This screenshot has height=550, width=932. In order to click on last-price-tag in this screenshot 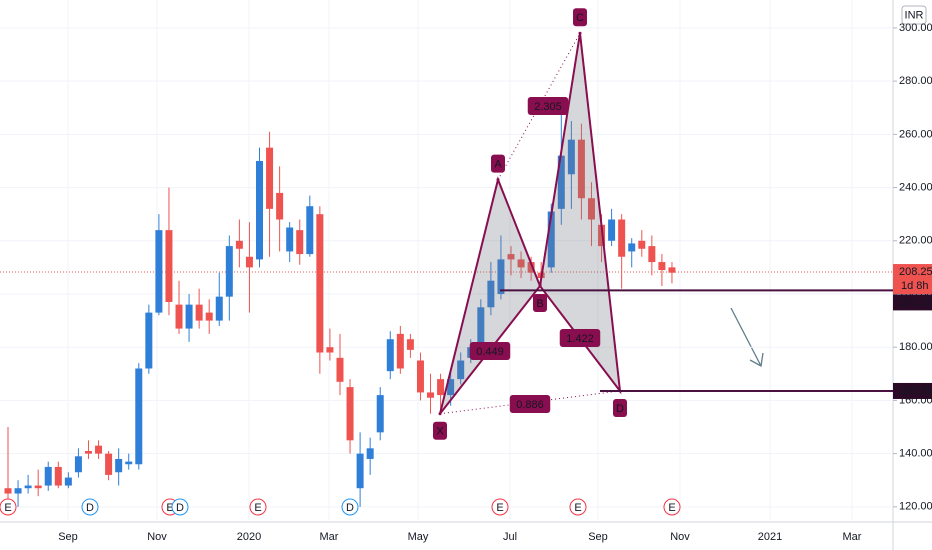, I will do `click(912, 279)`.